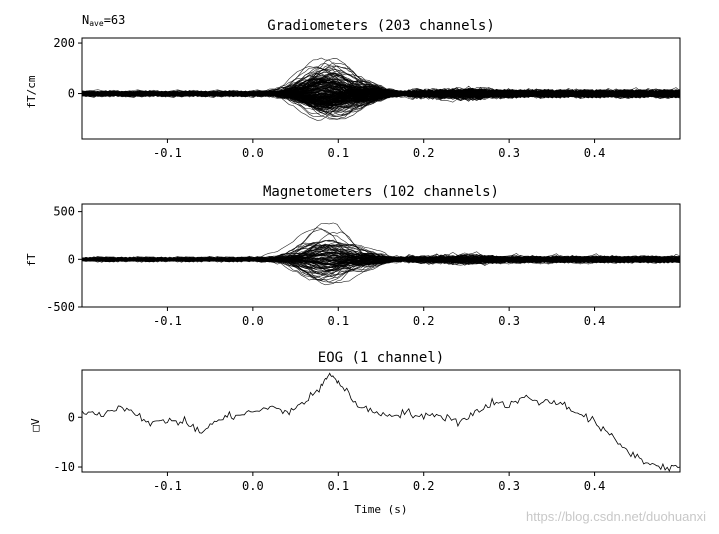 This screenshot has height=534, width=719. I want to click on y-tick-label: 500, so click(64, 212).